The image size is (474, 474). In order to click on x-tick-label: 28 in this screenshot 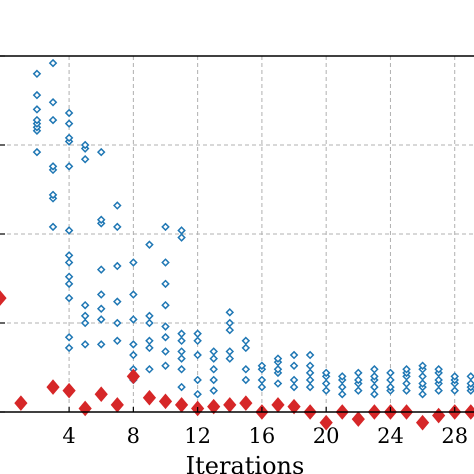, I will do `click(454, 436)`.